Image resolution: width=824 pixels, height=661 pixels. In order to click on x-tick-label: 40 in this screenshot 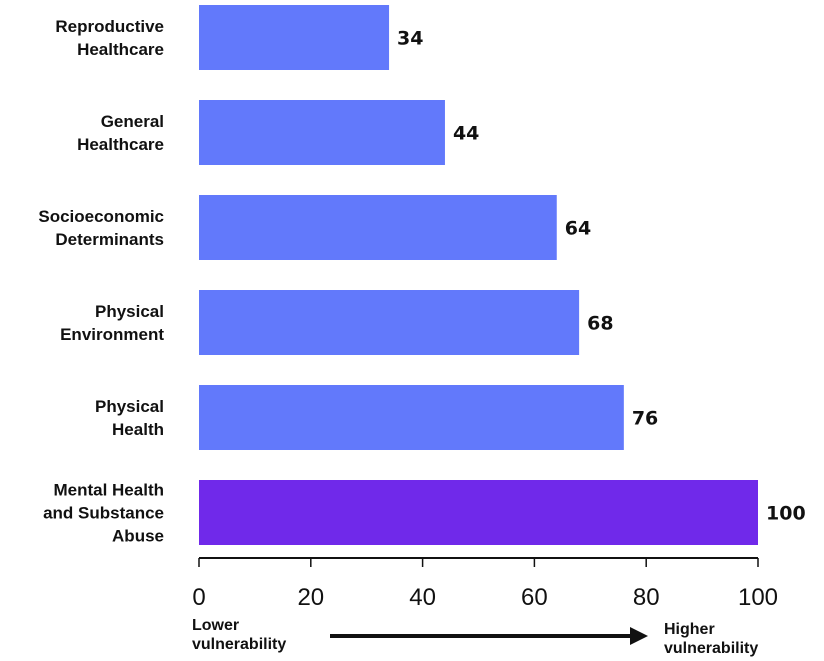, I will do `click(422, 597)`.